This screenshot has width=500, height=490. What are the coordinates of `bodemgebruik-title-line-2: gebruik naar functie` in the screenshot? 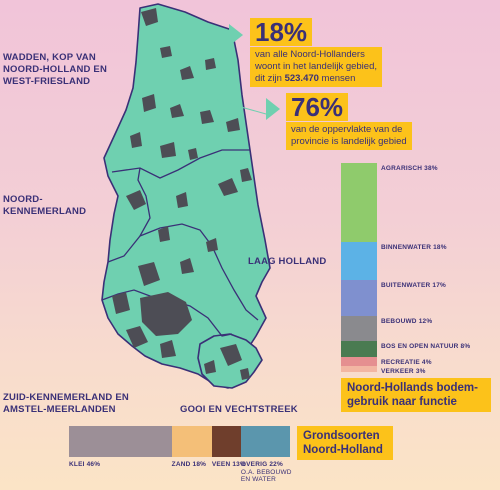 It's located at (402, 402).